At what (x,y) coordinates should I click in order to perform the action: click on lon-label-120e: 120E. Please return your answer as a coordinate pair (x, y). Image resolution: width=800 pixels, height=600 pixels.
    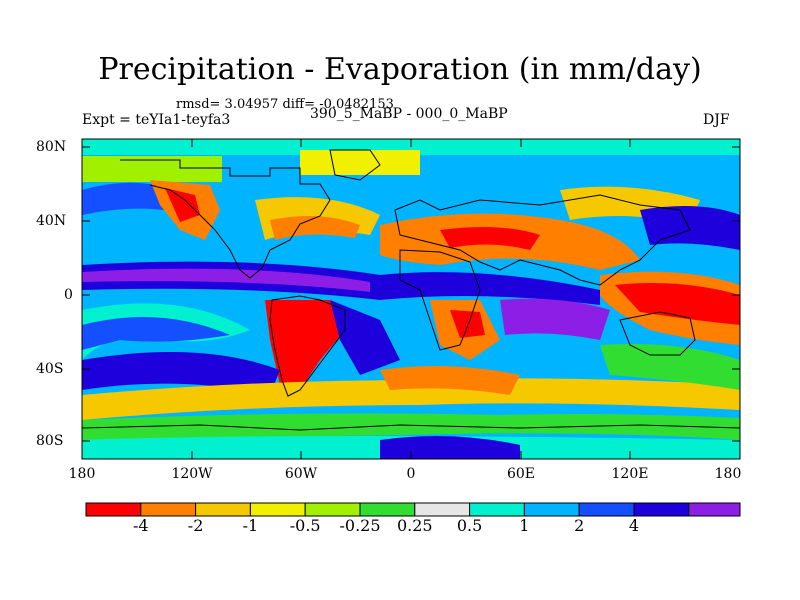
    Looking at the image, I should click on (630, 474).